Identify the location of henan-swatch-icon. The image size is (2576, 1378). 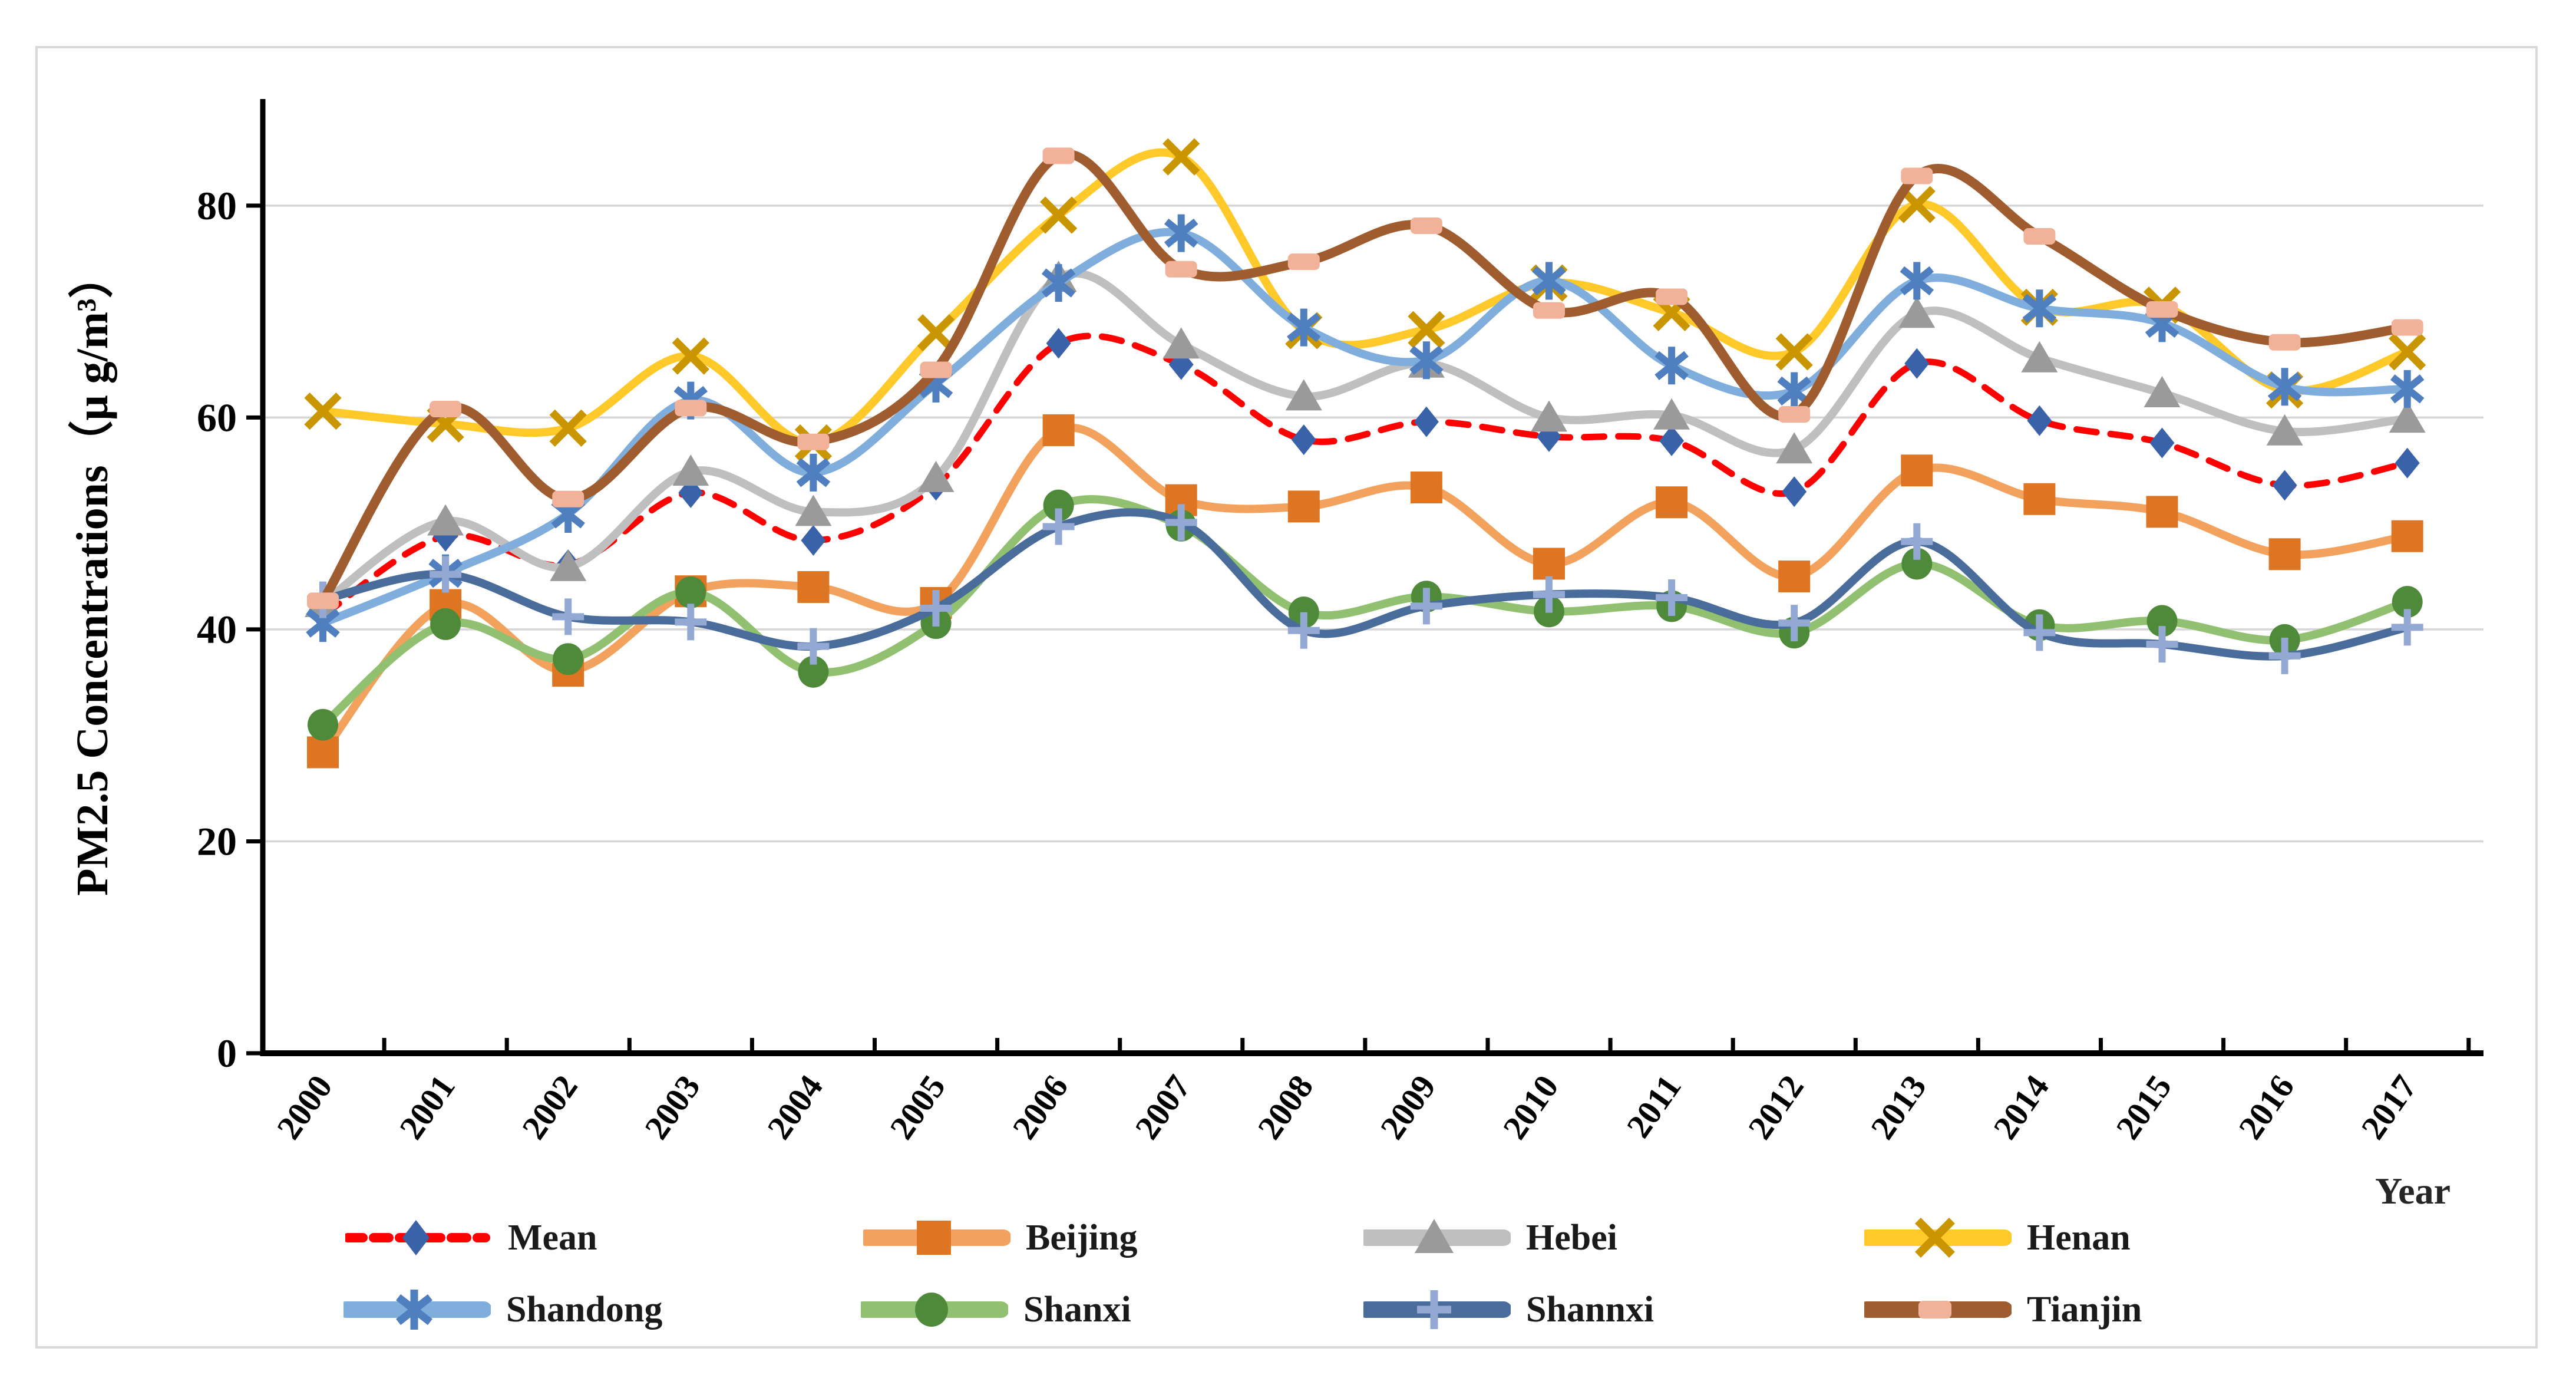
(1938, 1238).